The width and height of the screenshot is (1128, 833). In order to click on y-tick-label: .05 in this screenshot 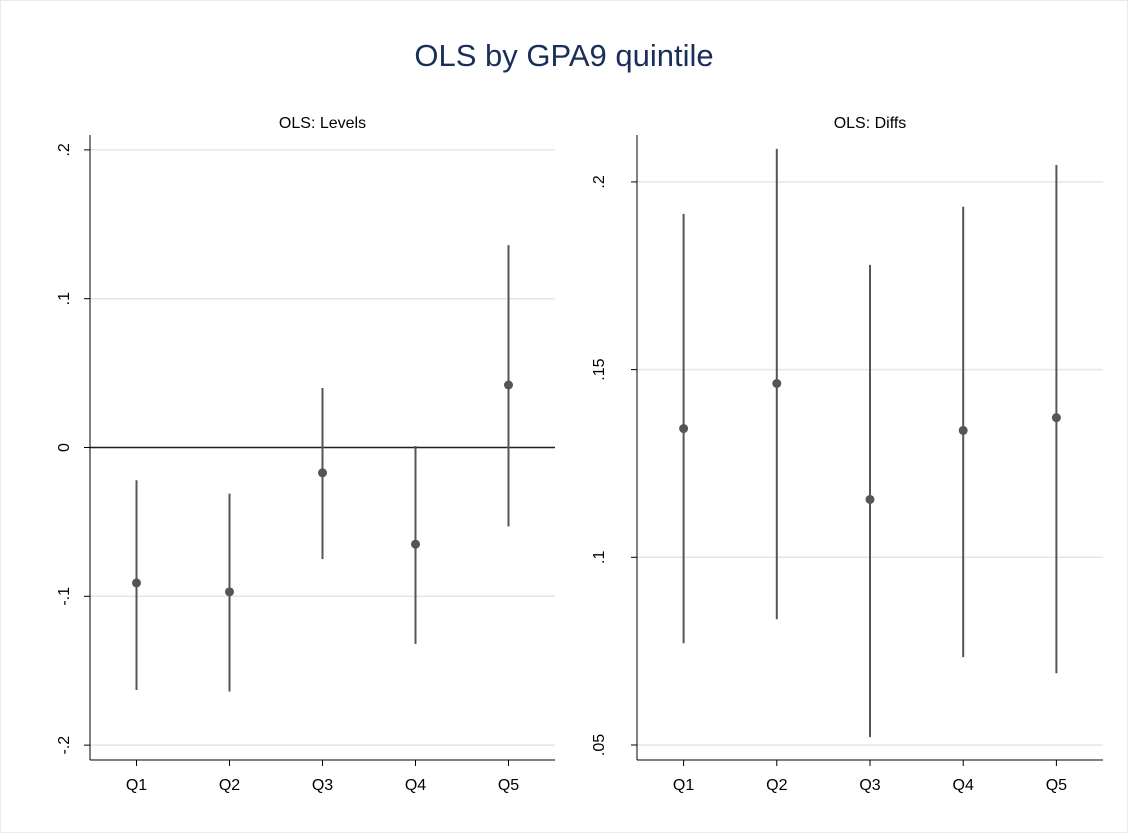, I will do `click(599, 745)`.